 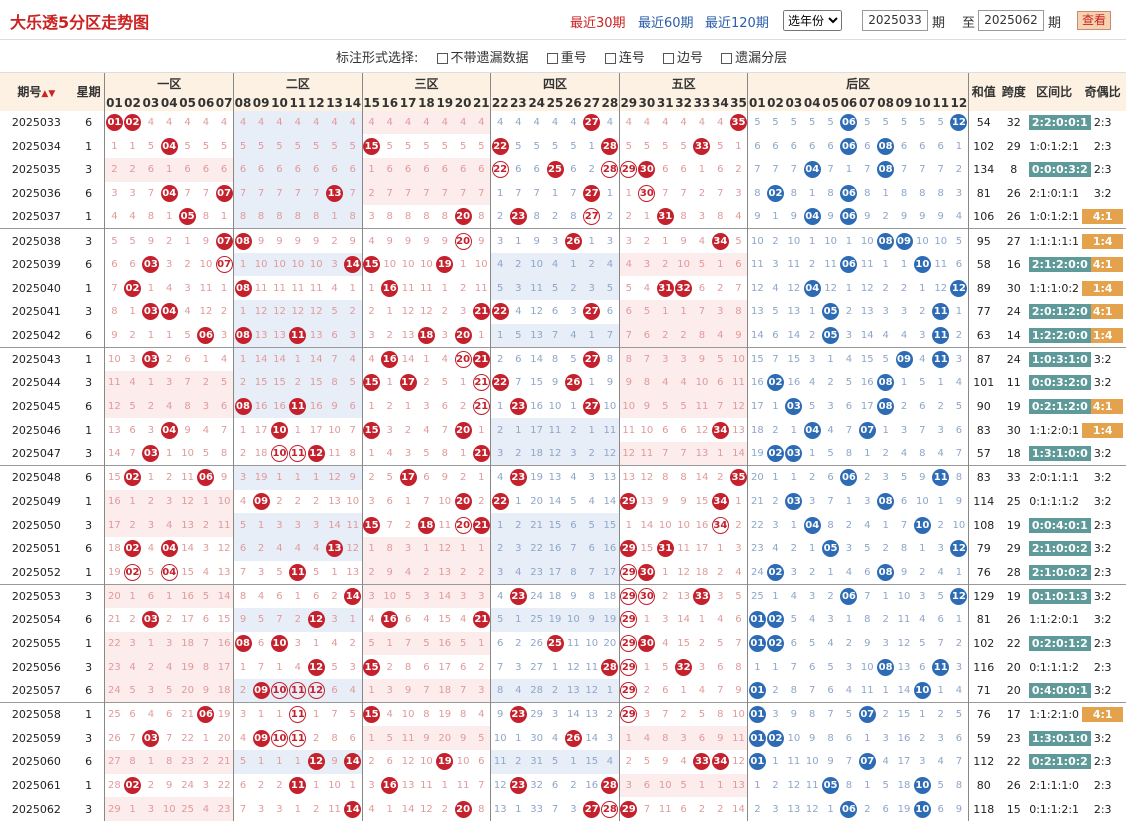 I want to click on sum-cell: 57, so click(x=983, y=454).